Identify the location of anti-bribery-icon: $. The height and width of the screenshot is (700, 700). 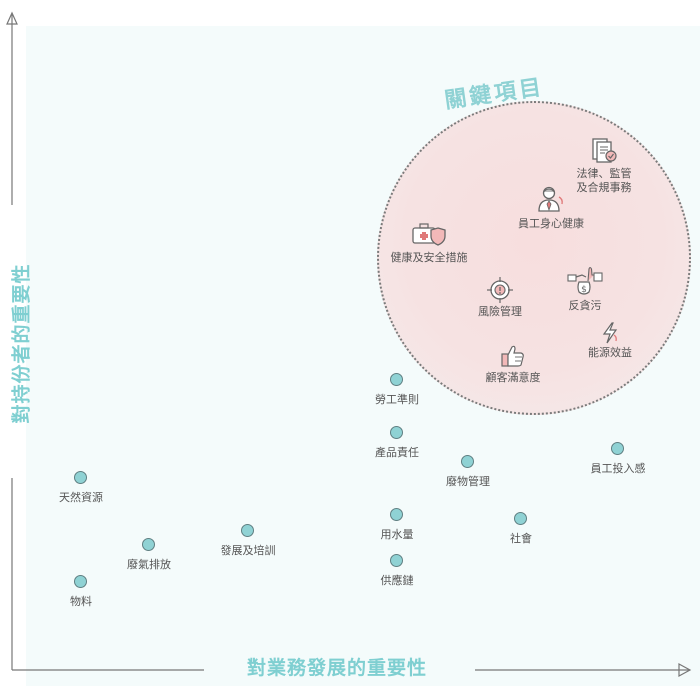
(585, 281).